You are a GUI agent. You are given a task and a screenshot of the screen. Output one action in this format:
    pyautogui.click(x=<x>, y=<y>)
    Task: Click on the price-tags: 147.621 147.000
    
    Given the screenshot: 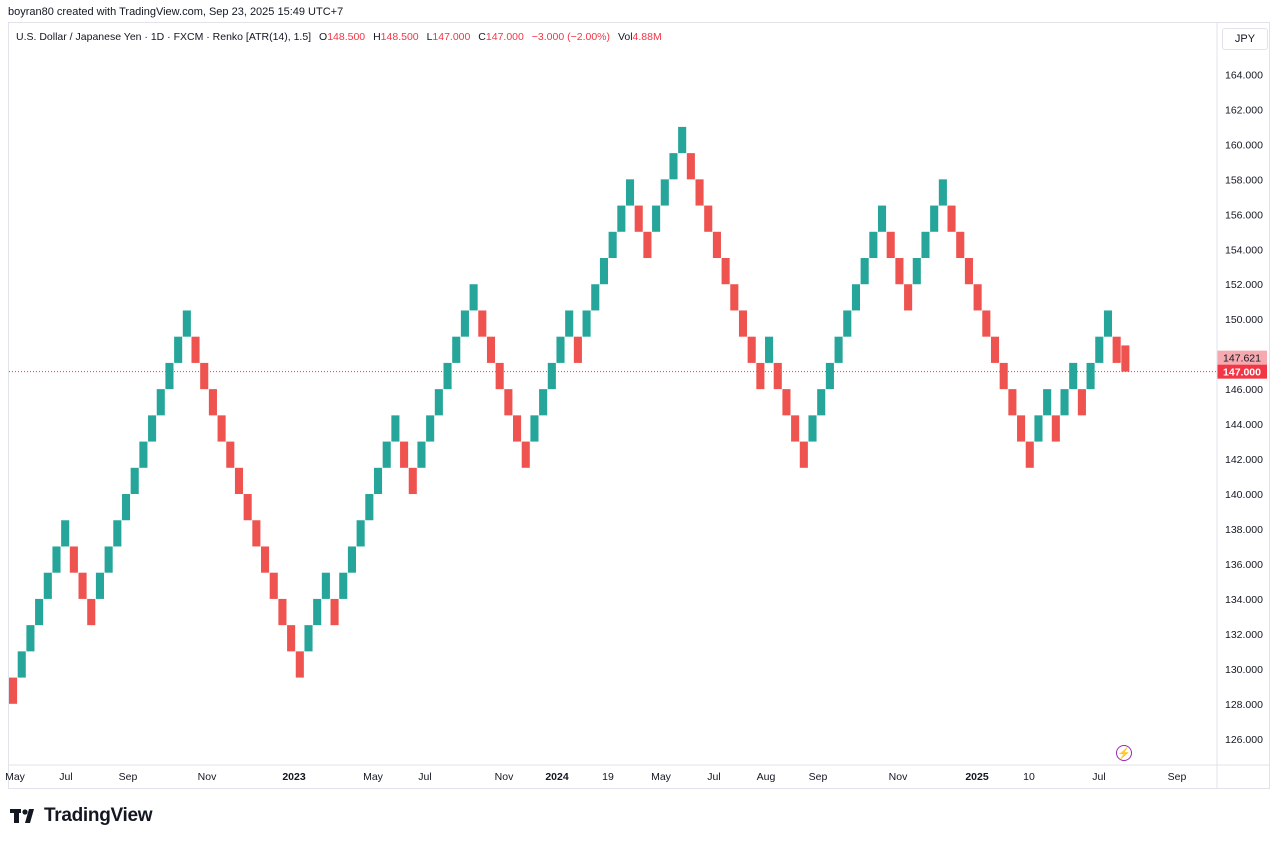 What is the action you would take?
    pyautogui.click(x=1242, y=364)
    